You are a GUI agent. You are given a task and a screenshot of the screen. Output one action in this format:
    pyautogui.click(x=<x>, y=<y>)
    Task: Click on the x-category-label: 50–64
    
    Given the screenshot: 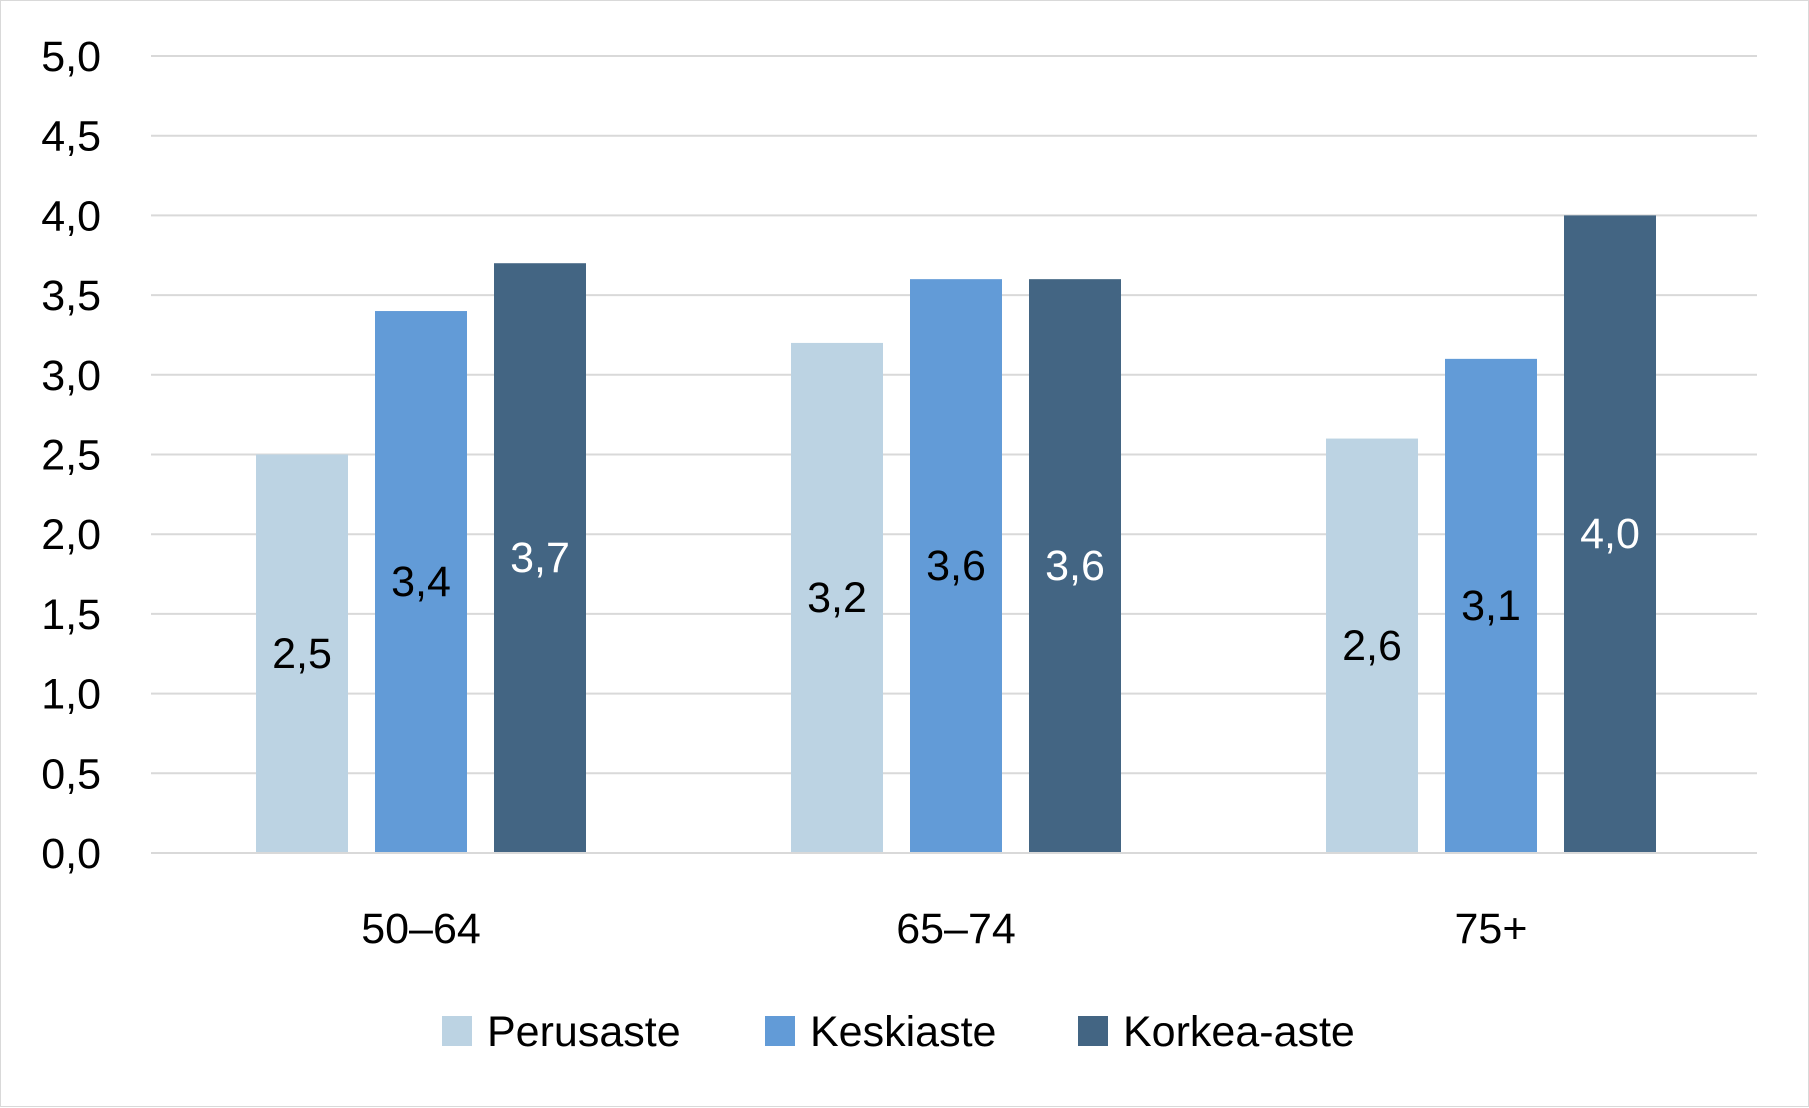 What is the action you would take?
    pyautogui.click(x=421, y=929)
    